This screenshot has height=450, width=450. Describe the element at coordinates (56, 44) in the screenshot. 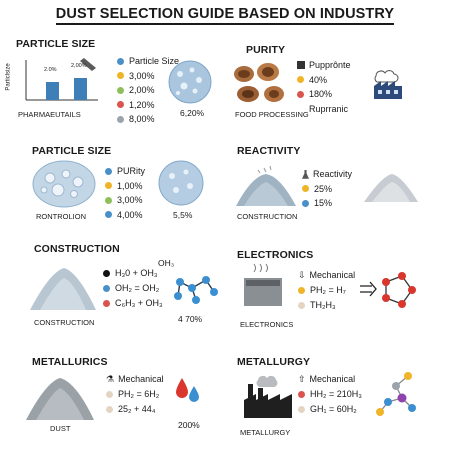

I see `section-heading-particle-size: PARTICLE SIZE` at that location.